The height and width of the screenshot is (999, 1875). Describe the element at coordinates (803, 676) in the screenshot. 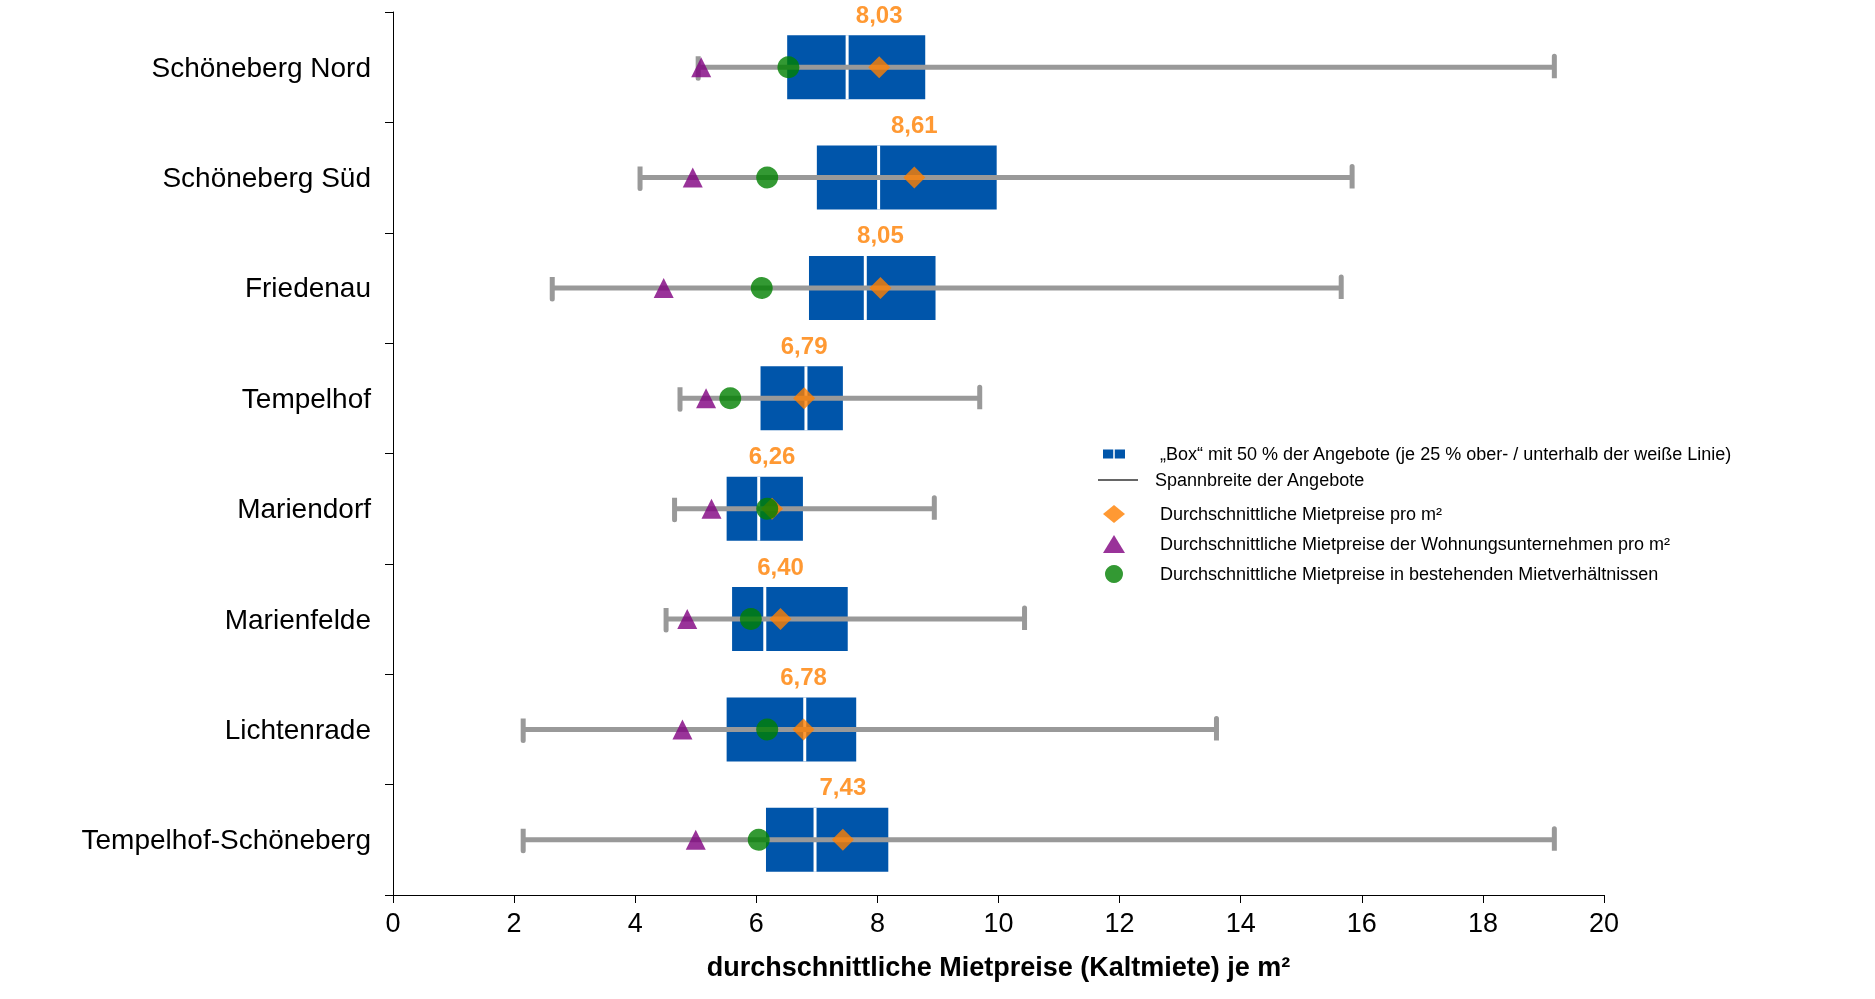

I see `data-label: 6,78` at that location.